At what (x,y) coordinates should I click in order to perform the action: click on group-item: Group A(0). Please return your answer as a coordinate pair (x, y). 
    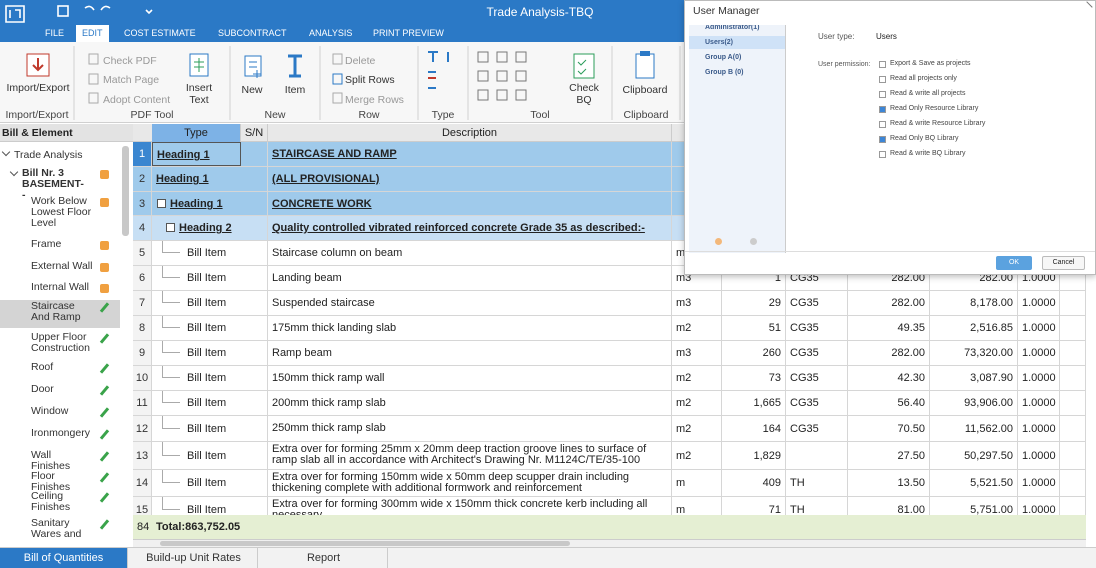
    Looking at the image, I should click on (723, 57).